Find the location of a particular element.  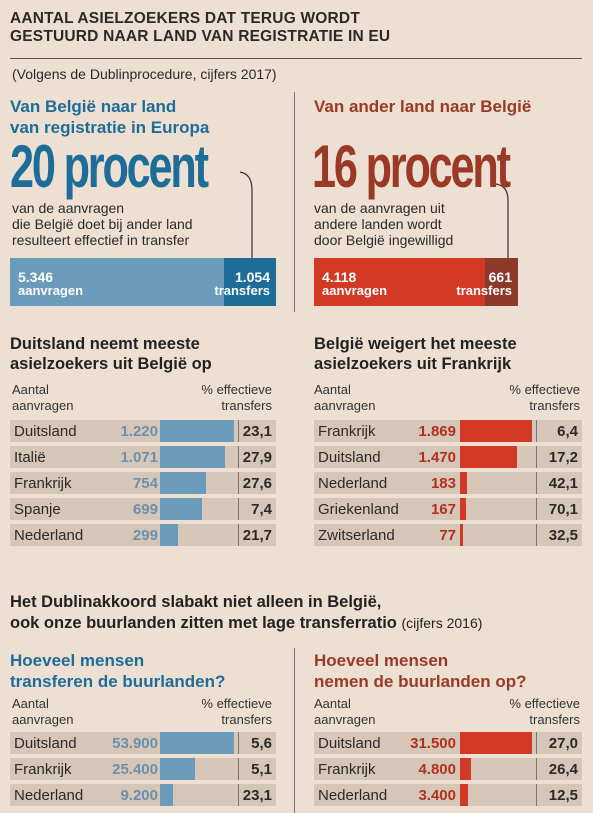

table-row: Spanje 699 7,4 is located at coordinates (143, 509).